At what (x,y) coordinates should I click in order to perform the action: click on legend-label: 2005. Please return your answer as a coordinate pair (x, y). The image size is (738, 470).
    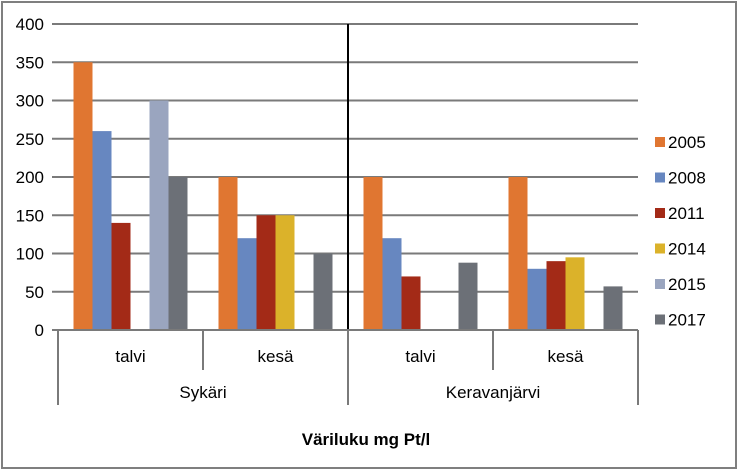
    Looking at the image, I should click on (687, 142).